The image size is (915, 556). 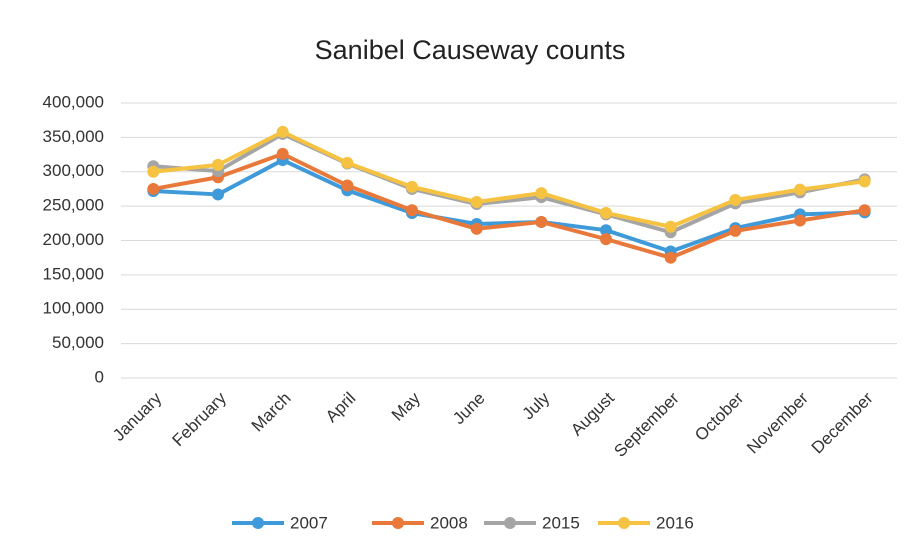 I want to click on legend-label: 2007, so click(x=309, y=522).